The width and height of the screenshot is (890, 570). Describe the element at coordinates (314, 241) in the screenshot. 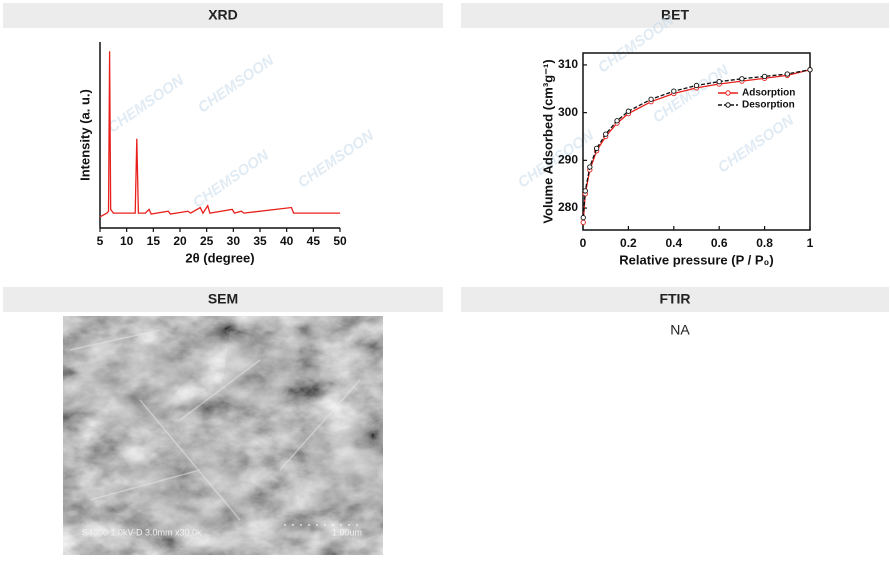

I see `x-tick-label: 45` at that location.